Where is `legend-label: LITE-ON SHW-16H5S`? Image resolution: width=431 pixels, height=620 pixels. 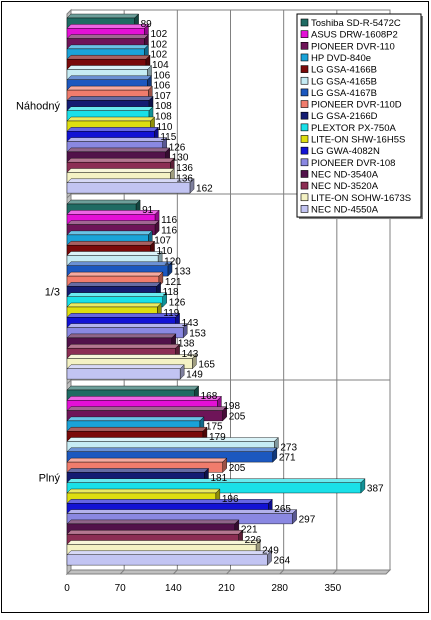
legend-label: LITE-ON SHW-16H5S is located at coordinates (358, 140).